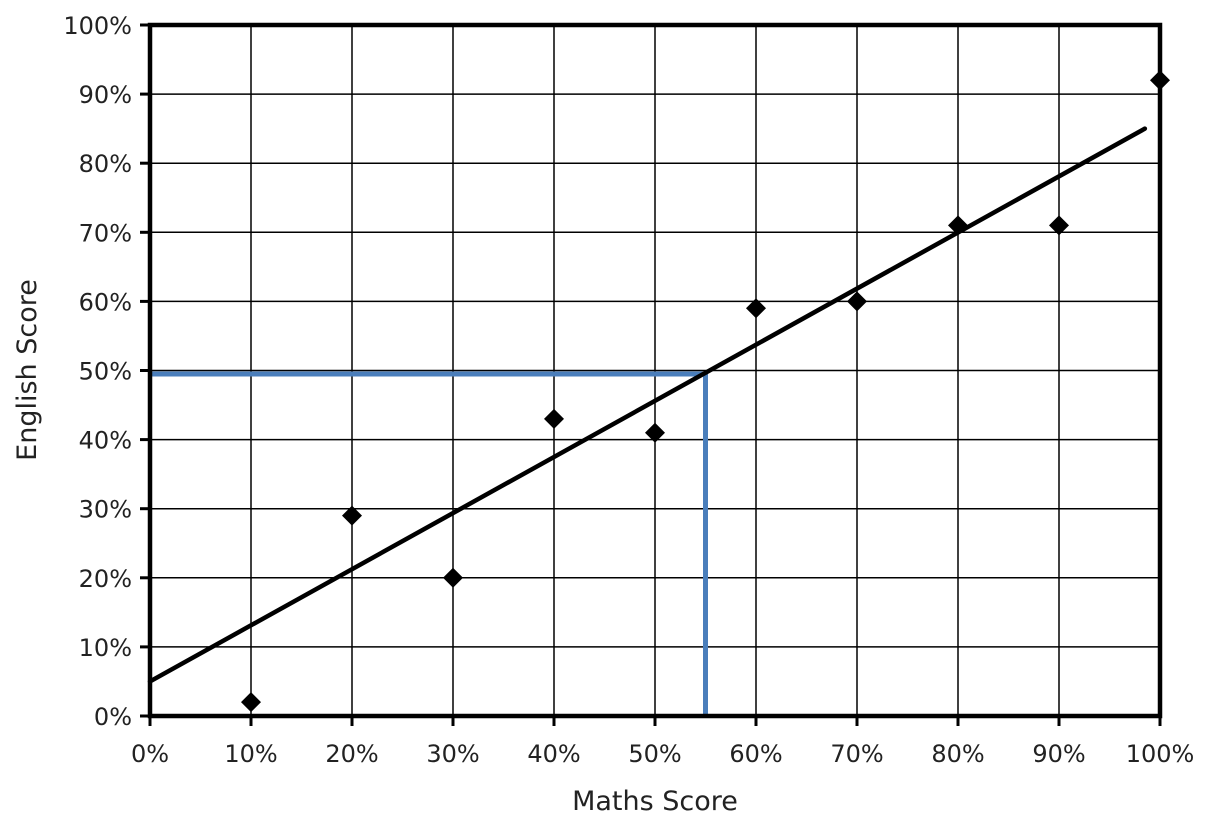 The width and height of the screenshot is (1208, 814). What do you see at coordinates (105, 233) in the screenshot?
I see `y-tick-label: 70%` at bounding box center [105, 233].